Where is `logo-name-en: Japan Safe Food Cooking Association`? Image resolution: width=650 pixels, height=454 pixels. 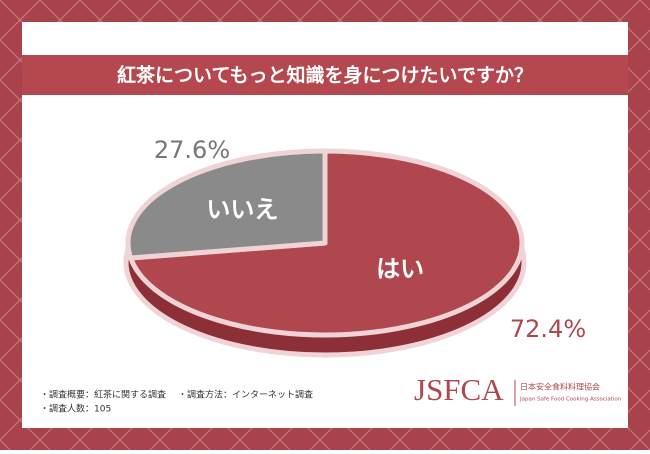
logo-name-en: Japan Safe Food Cooking Association is located at coordinates (570, 400).